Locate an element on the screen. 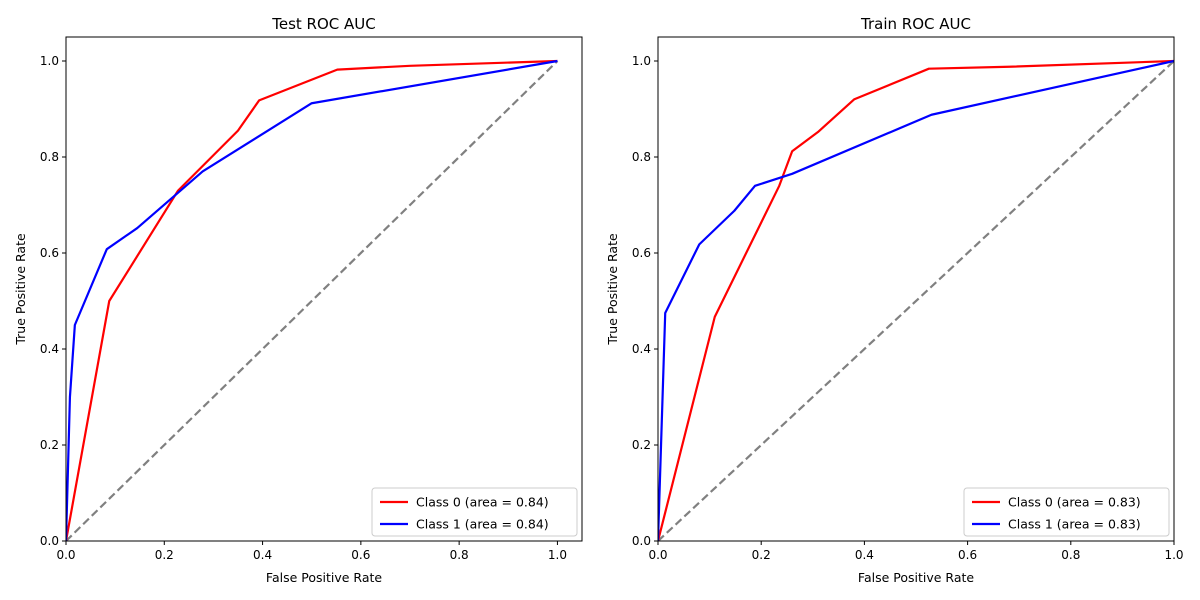 Image resolution: width=1200 pixels, height=600 pixels. chart-title: Test ROC AUC is located at coordinates (323, 24).